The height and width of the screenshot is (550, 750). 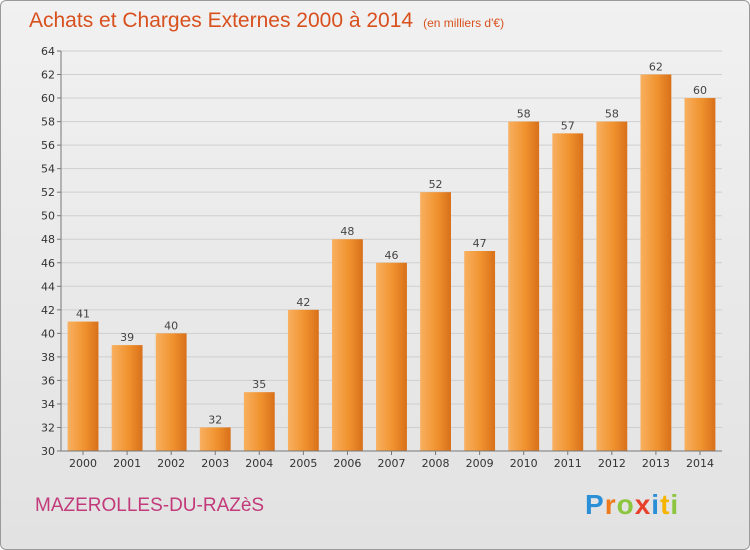 What do you see at coordinates (436, 184) in the screenshot?
I see `data-label-2008: 52` at bounding box center [436, 184].